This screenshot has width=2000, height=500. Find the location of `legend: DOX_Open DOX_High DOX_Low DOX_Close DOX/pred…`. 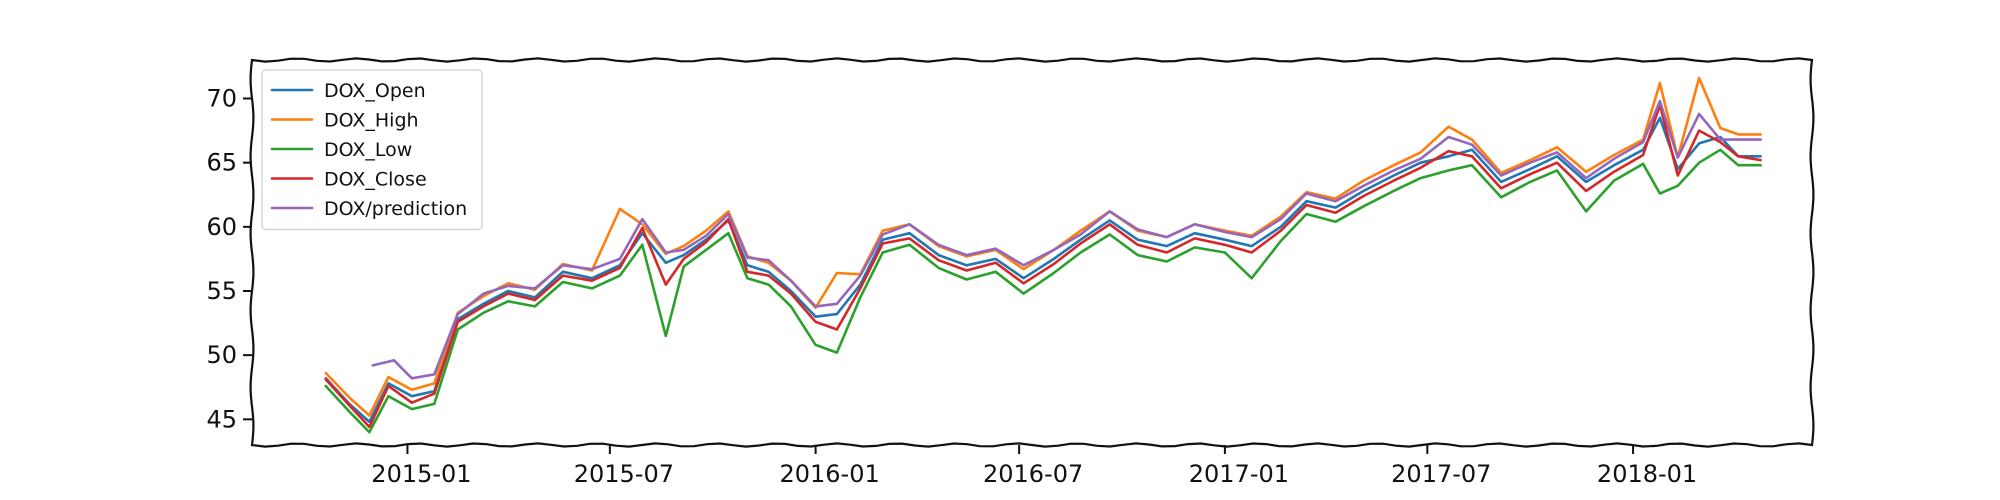

legend: DOX_Open DOX_High DOX_Low DOX_Close DOX/pred… is located at coordinates (372, 150).